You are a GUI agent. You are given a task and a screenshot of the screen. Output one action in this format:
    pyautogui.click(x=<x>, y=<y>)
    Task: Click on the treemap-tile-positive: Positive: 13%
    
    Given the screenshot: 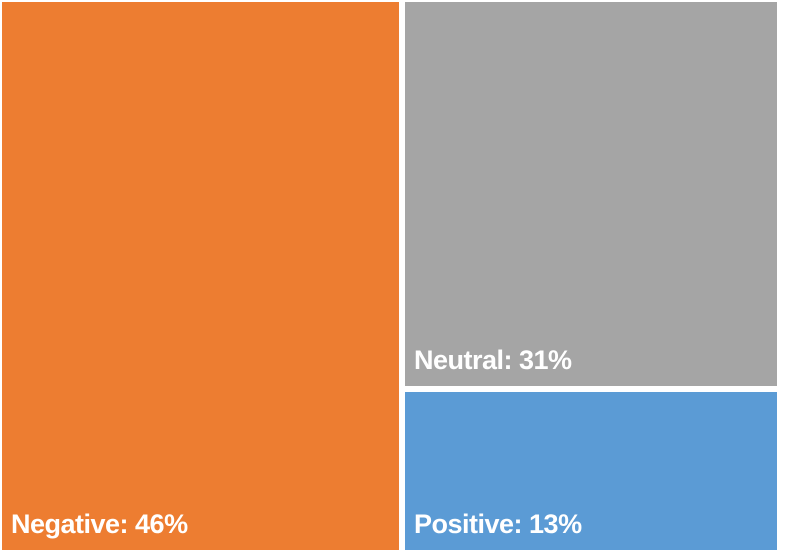 What is the action you would take?
    pyautogui.click(x=591, y=471)
    